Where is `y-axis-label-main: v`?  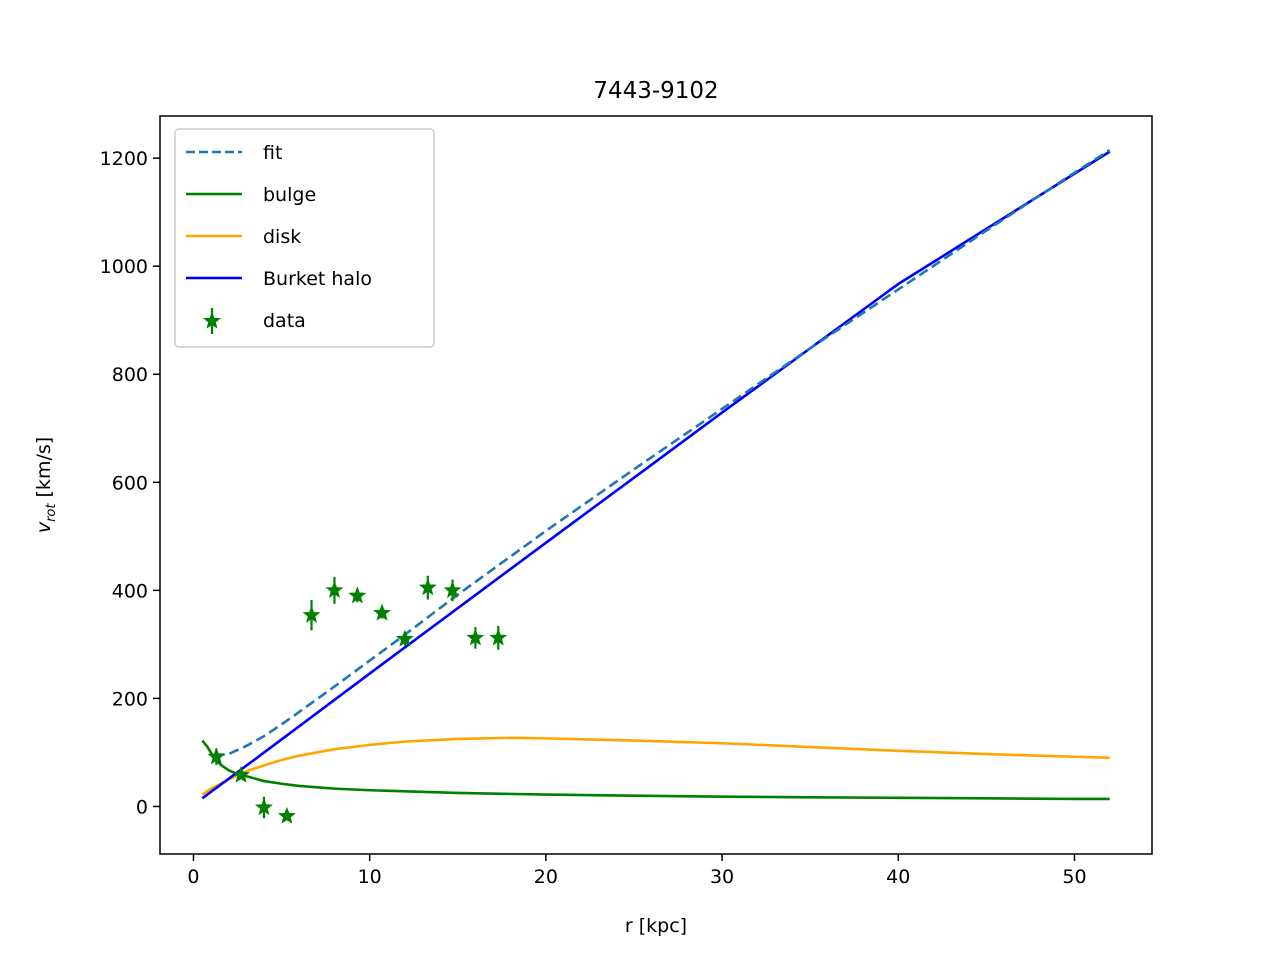
y-axis-label-main: v is located at coordinates (44, 527).